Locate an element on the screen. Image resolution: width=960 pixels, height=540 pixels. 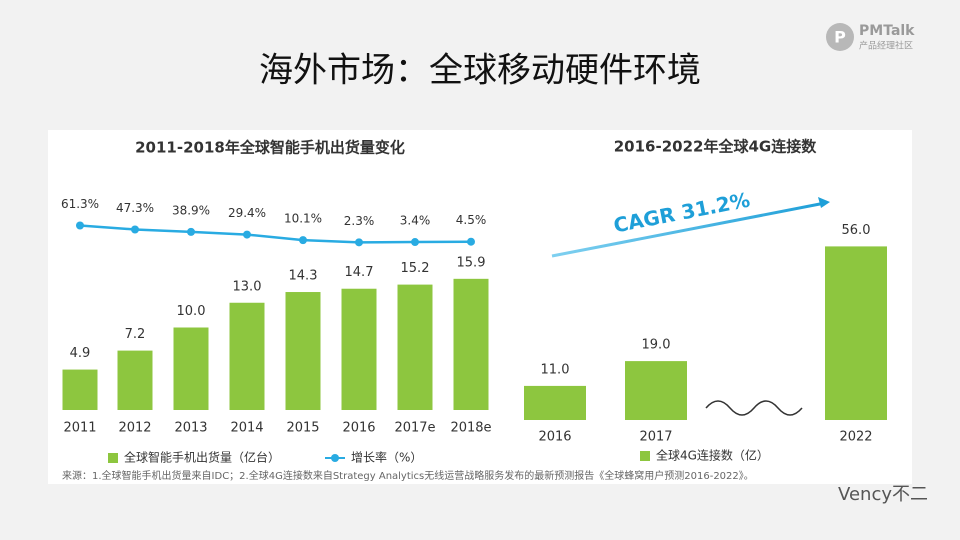
watermark: Vency不二 is located at coordinates (883, 494).